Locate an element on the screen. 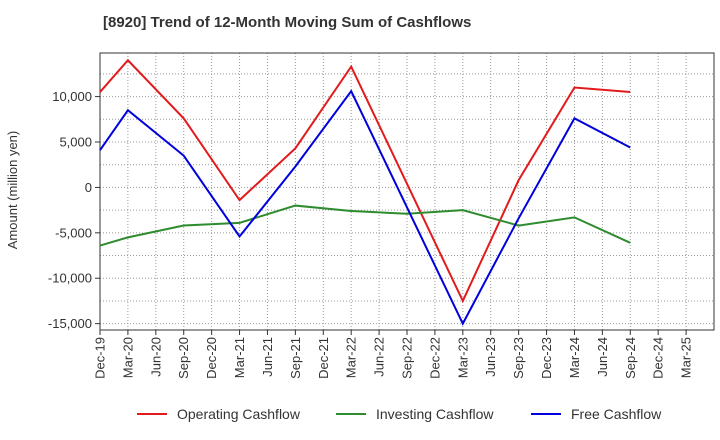  x-tick-label: Dec-21 is located at coordinates (323, 358).